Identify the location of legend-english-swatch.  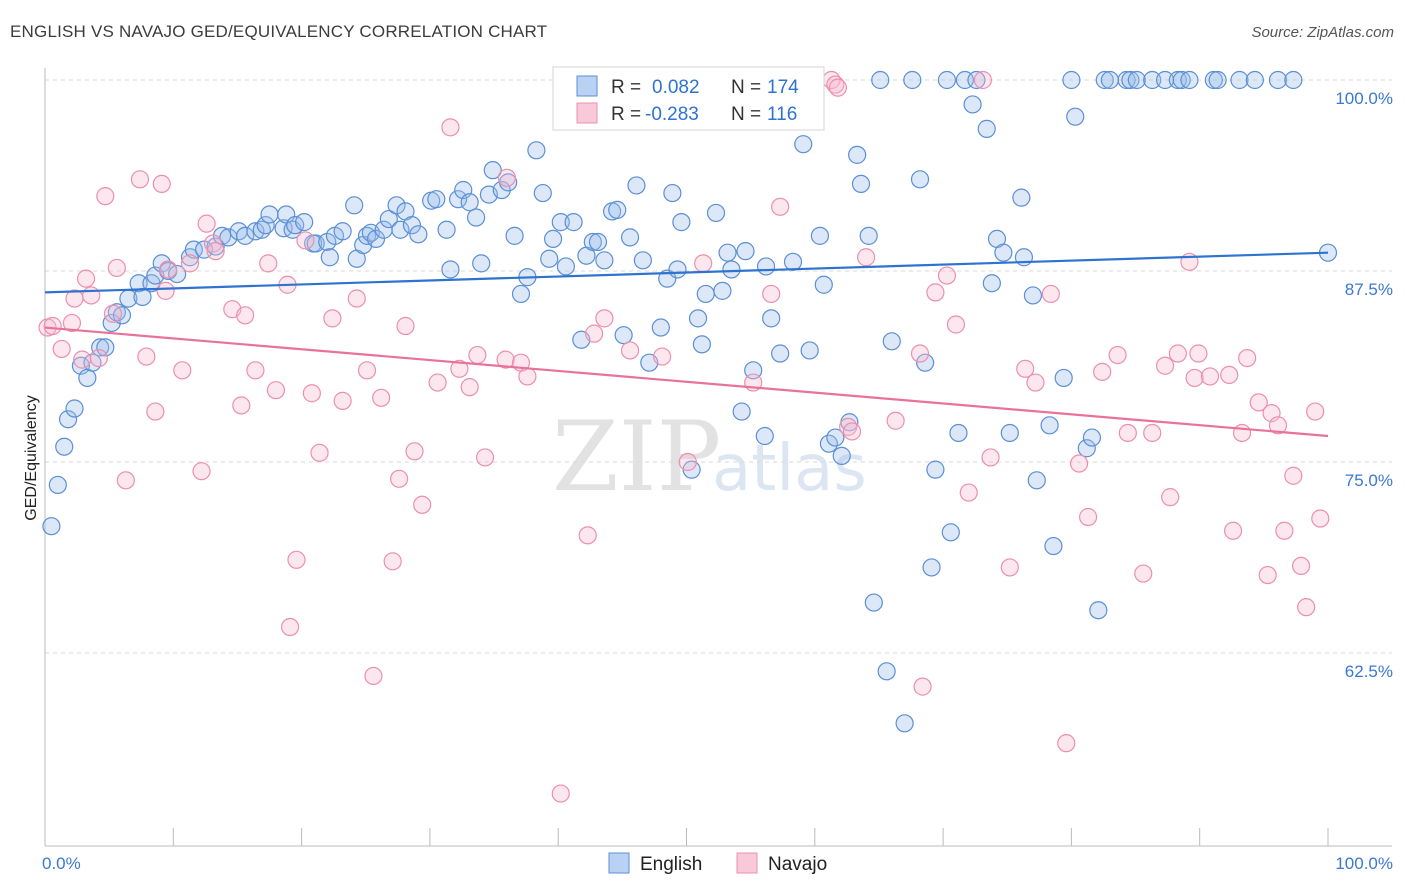
(619, 863).